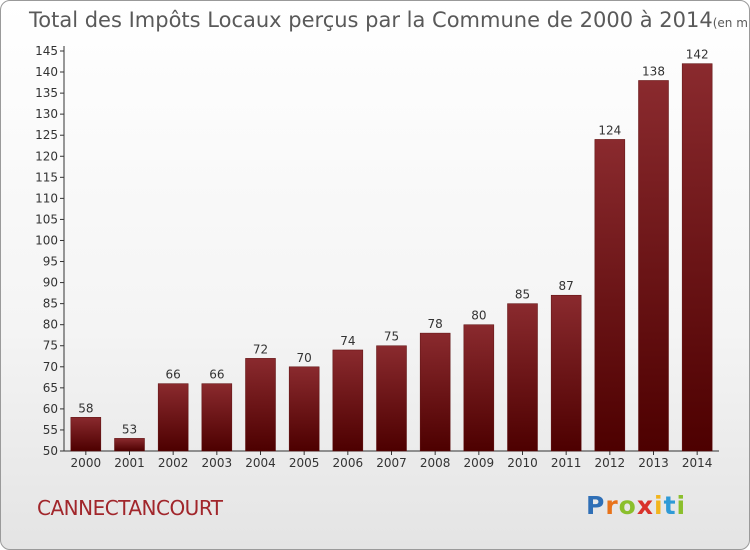  Describe the element at coordinates (46, 219) in the screenshot. I see `y-tick-label: 105` at that location.